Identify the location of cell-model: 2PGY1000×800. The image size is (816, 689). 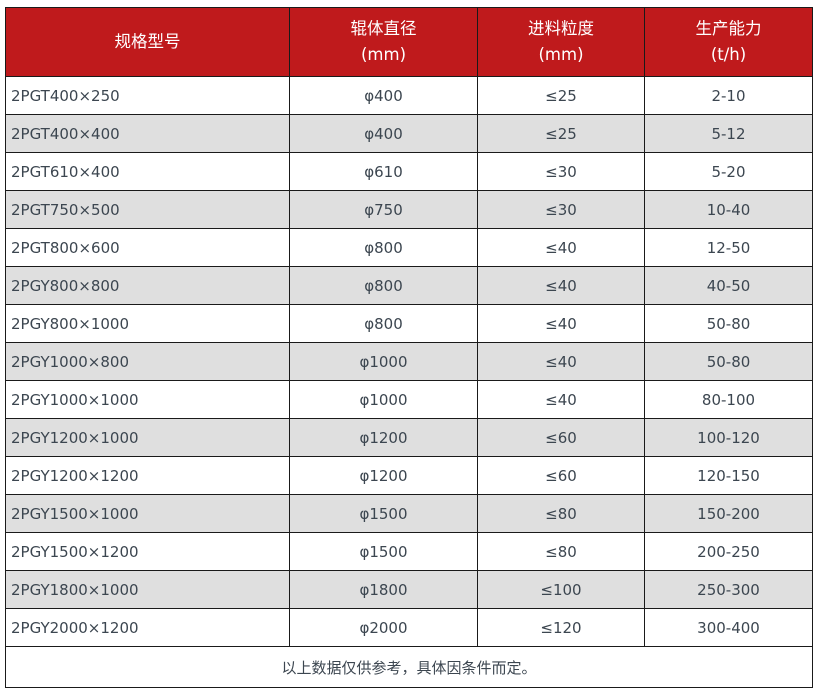
(147, 361).